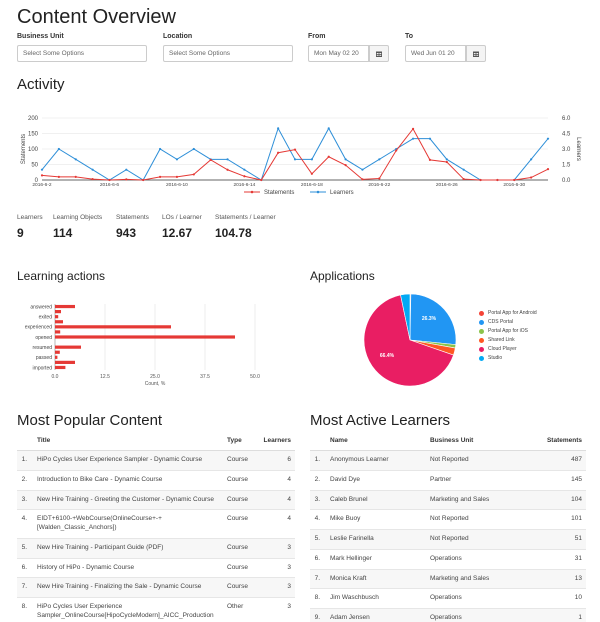 The image size is (600, 622). What do you see at coordinates (376, 442) in the screenshot?
I see `column-name: Name` at bounding box center [376, 442].